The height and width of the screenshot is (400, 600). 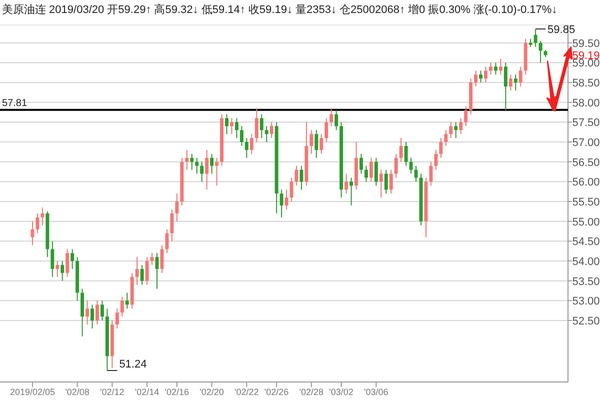 What do you see at coordinates (586, 162) in the screenshot?
I see `y-tick-label: 56.50` at bounding box center [586, 162].